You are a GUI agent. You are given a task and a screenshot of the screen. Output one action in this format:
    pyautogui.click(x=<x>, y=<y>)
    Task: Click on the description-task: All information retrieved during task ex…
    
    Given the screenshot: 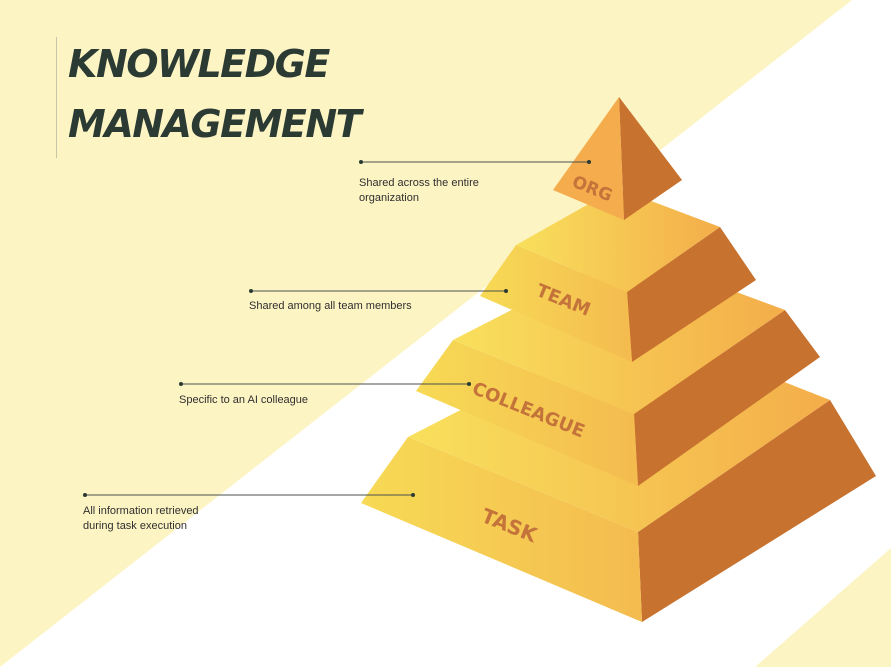 What is the action you would take?
    pyautogui.click(x=141, y=519)
    